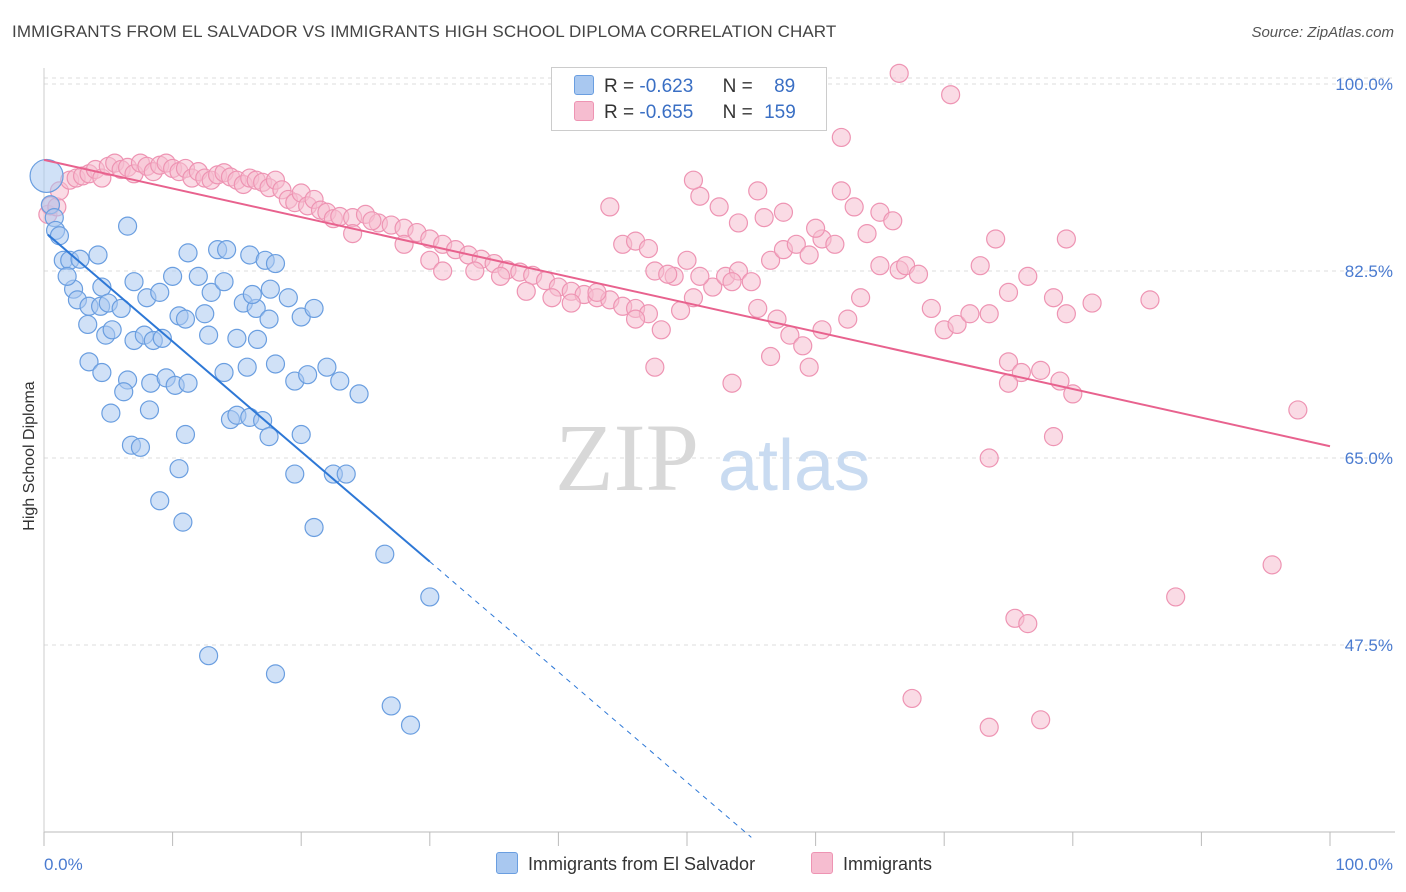 The width and height of the screenshot is (1406, 892). What do you see at coordinates (584, 85) in the screenshot?
I see `legend-swatch-blue` at bounding box center [584, 85].